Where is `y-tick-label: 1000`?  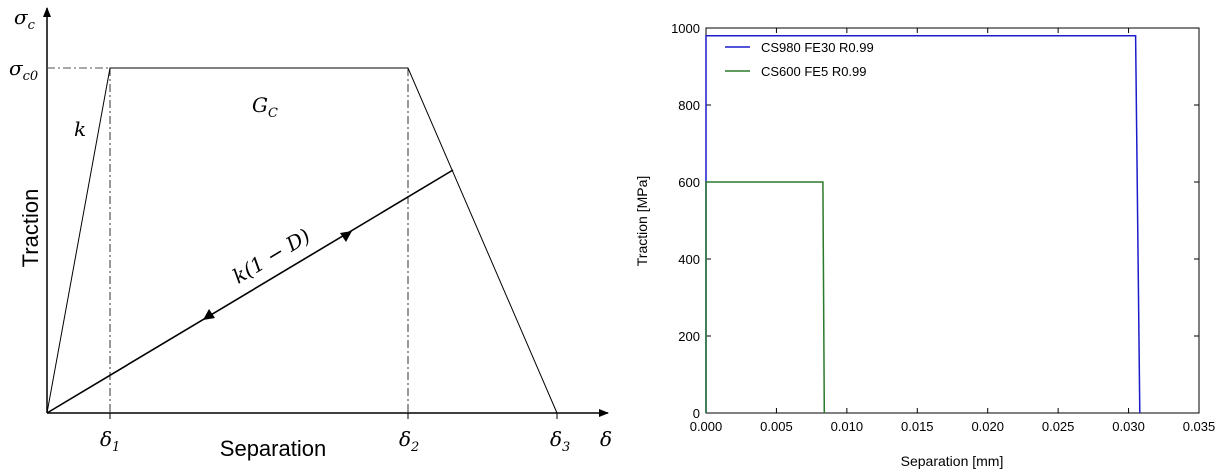
y-tick-label: 1000 is located at coordinates (685, 28).